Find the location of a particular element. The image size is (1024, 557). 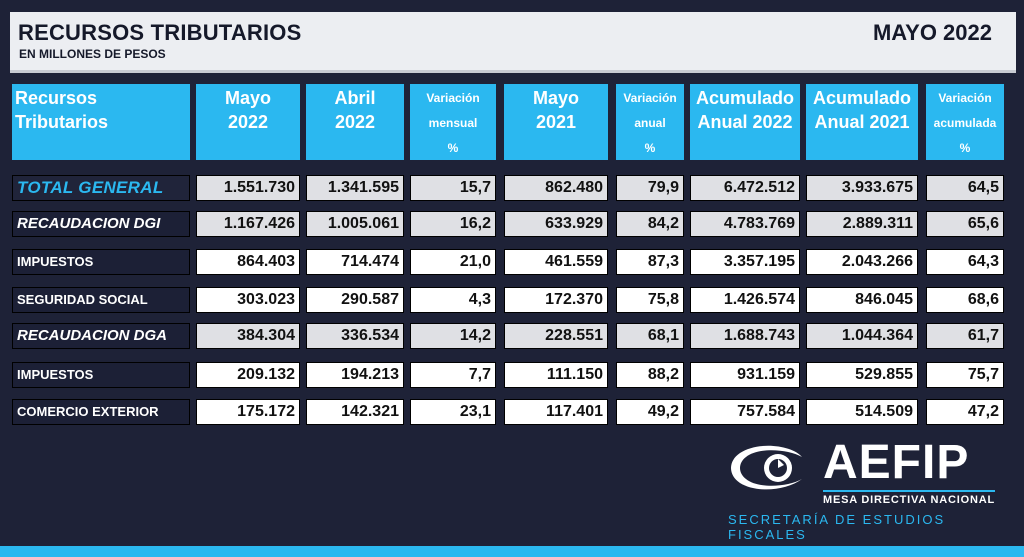

table-cell: 15,7 is located at coordinates (453, 188).